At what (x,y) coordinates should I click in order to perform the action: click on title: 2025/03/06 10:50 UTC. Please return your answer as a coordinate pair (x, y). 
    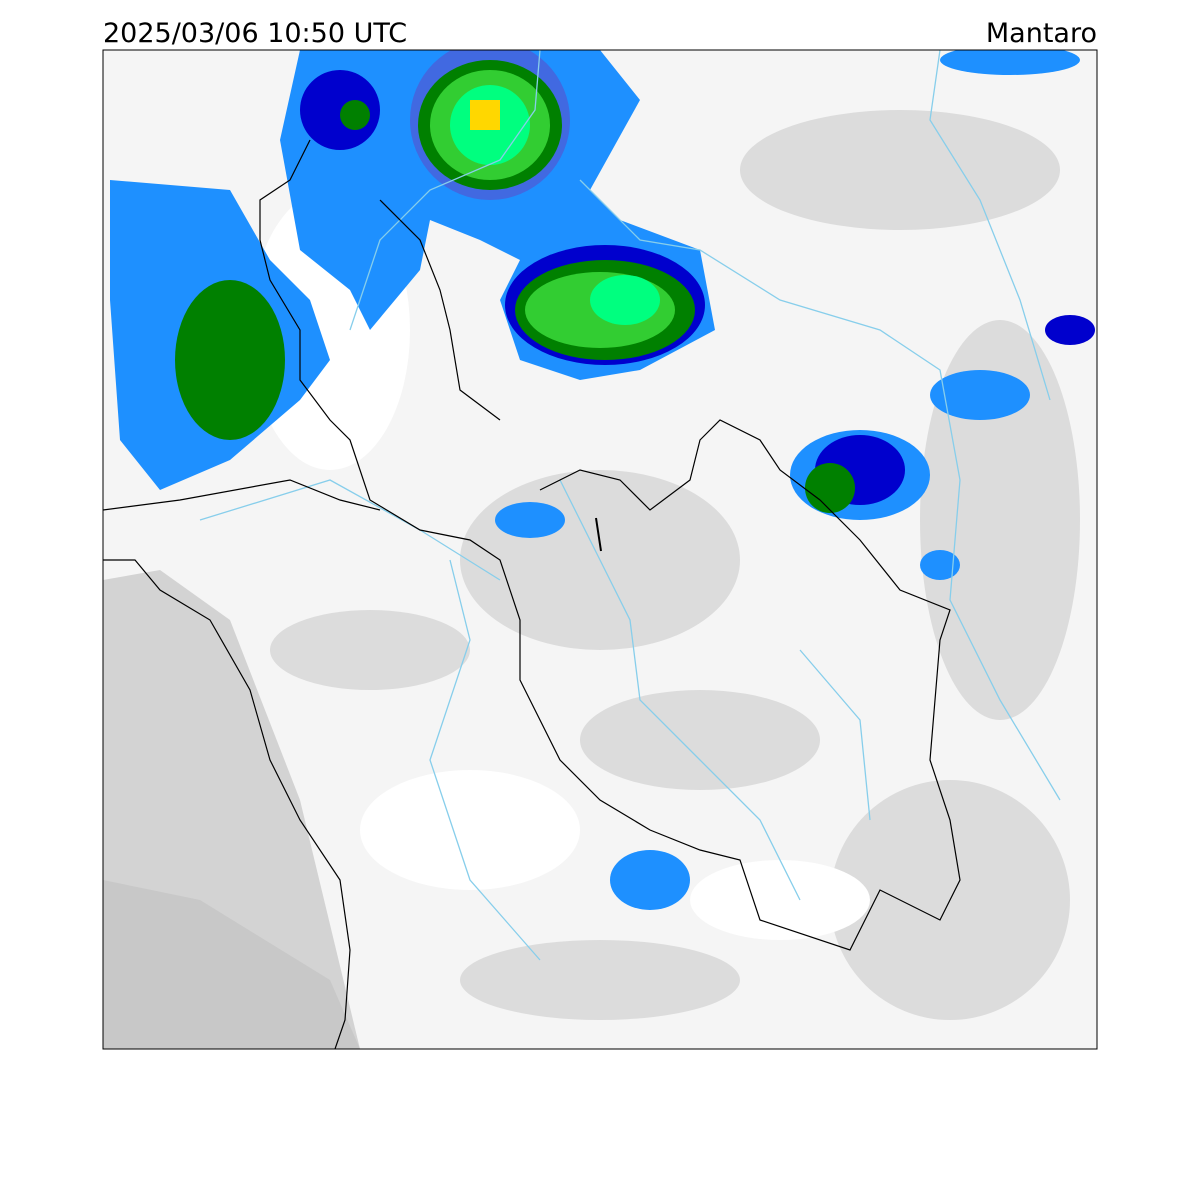
    Looking at the image, I should click on (255, 33).